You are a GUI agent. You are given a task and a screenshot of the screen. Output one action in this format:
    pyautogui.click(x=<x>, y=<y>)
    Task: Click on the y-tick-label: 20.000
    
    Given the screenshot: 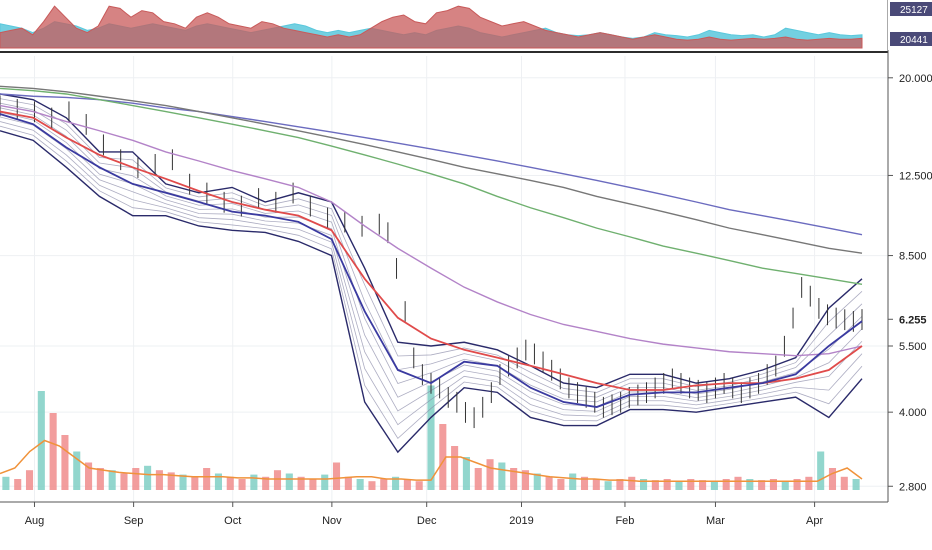 What is the action you would take?
    pyautogui.click(x=915, y=79)
    